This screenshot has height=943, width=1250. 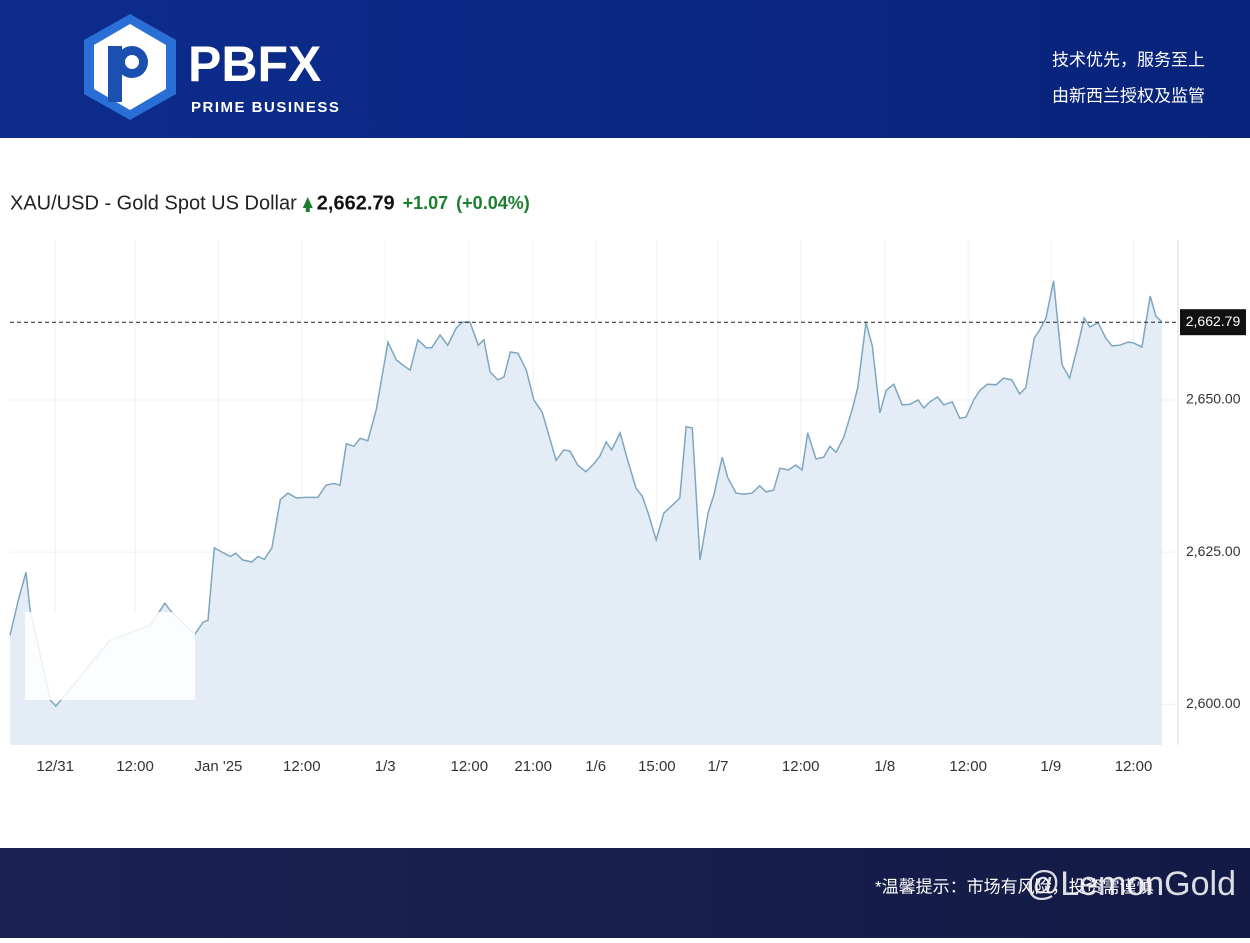 I want to click on tagline: PRIME BUSINESS, so click(x=265, y=107).